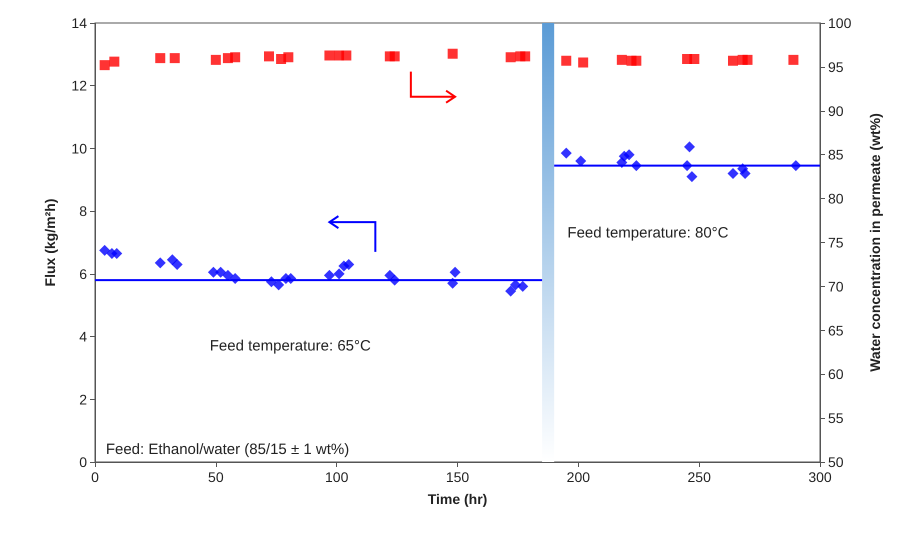  I want to click on y2-tick-label: 50, so click(836, 462).